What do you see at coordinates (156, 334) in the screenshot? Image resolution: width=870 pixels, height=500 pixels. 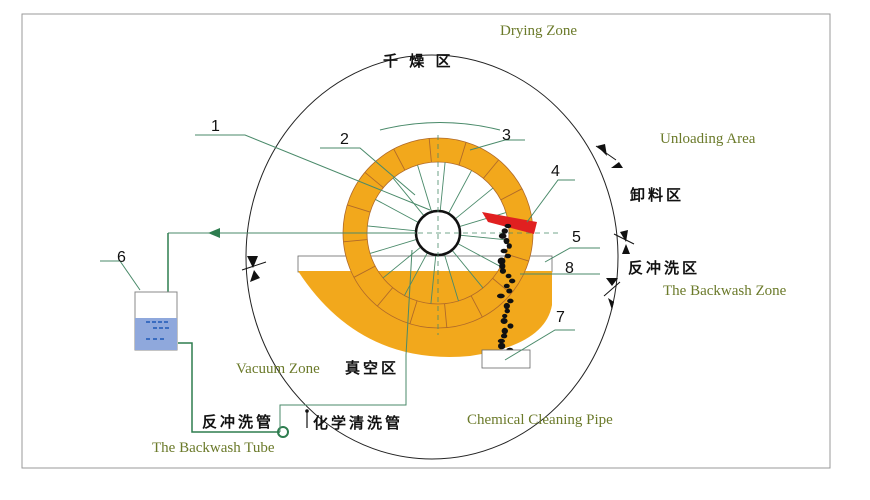 I see `tank-water` at bounding box center [156, 334].